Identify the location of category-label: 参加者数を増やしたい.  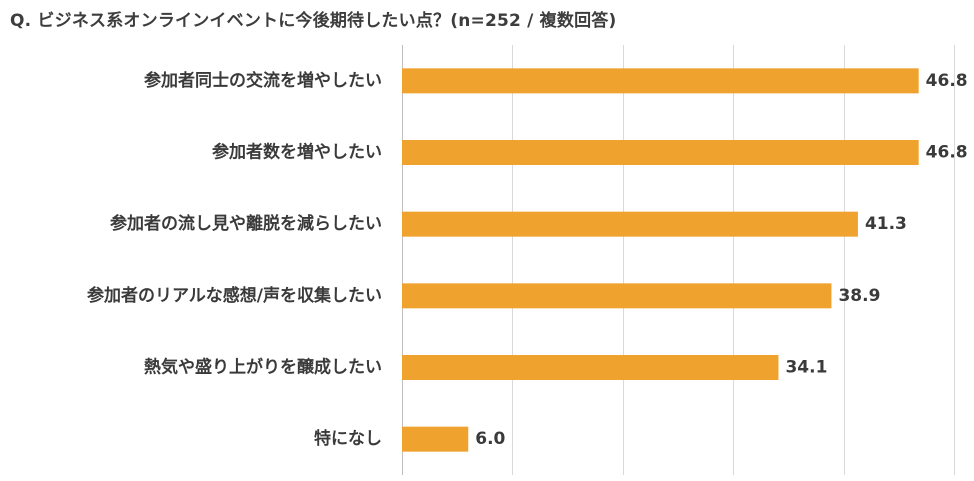
(297, 152).